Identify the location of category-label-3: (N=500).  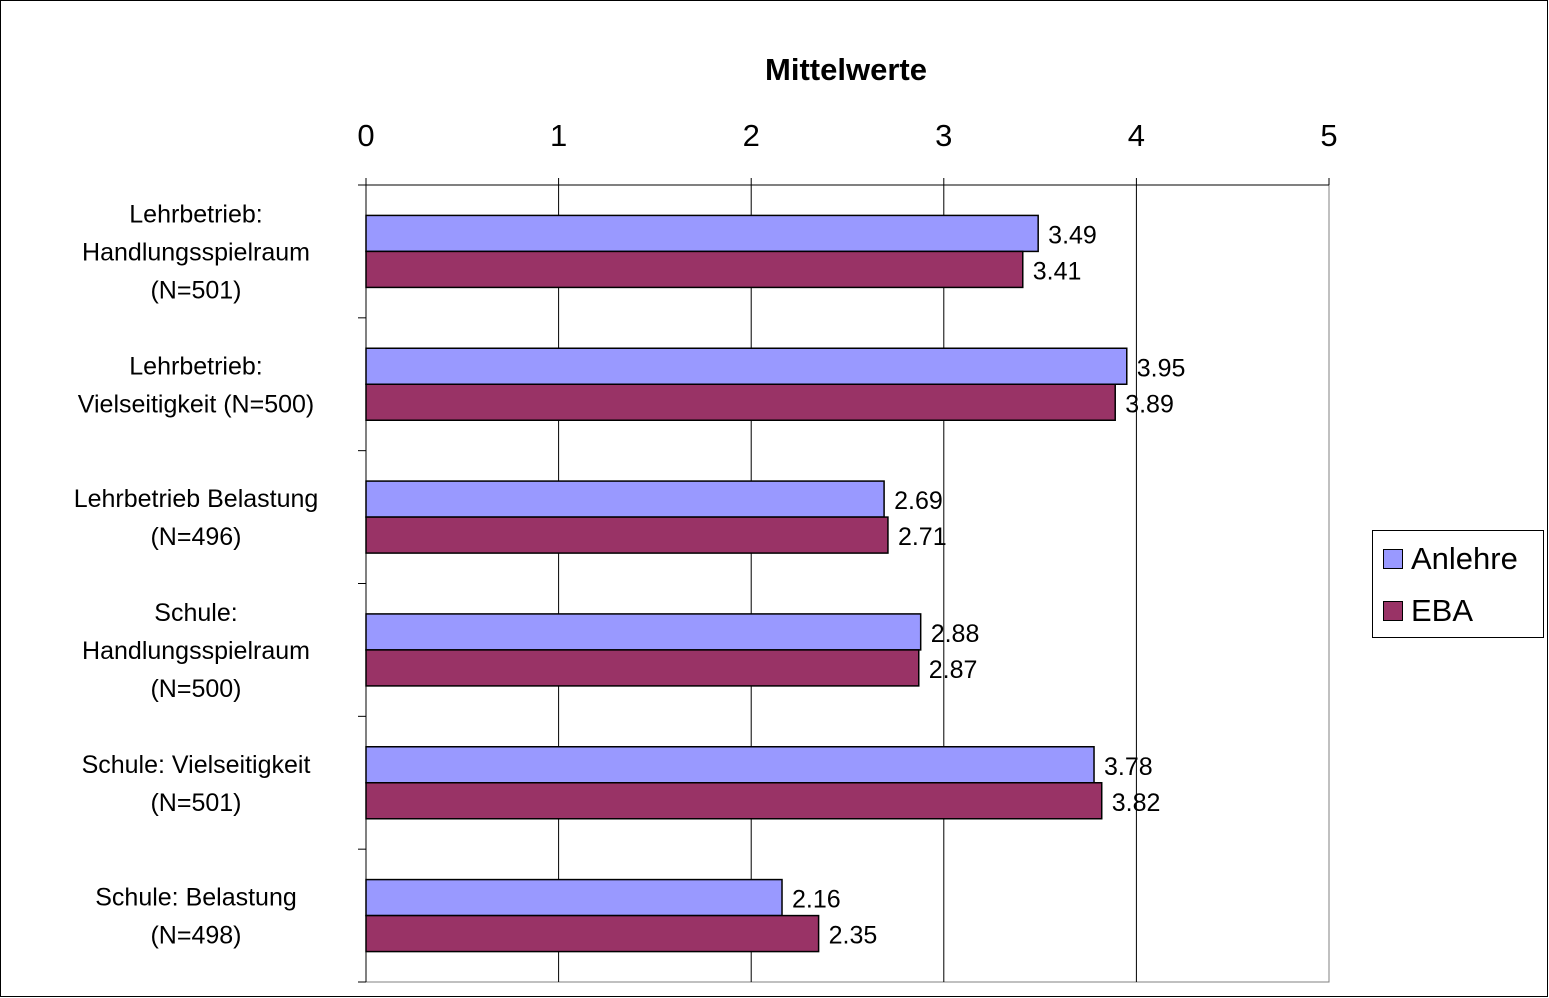
(195, 689).